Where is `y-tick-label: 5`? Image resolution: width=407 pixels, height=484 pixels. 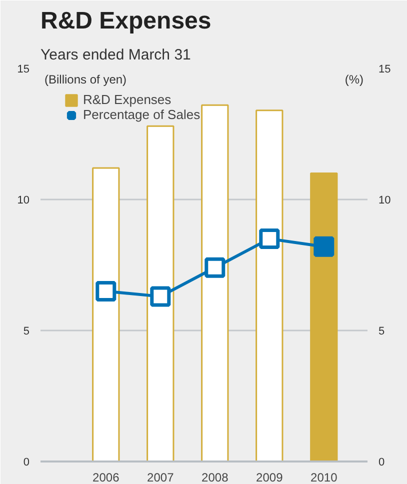 y-tick-label: 5 is located at coordinates (26, 332).